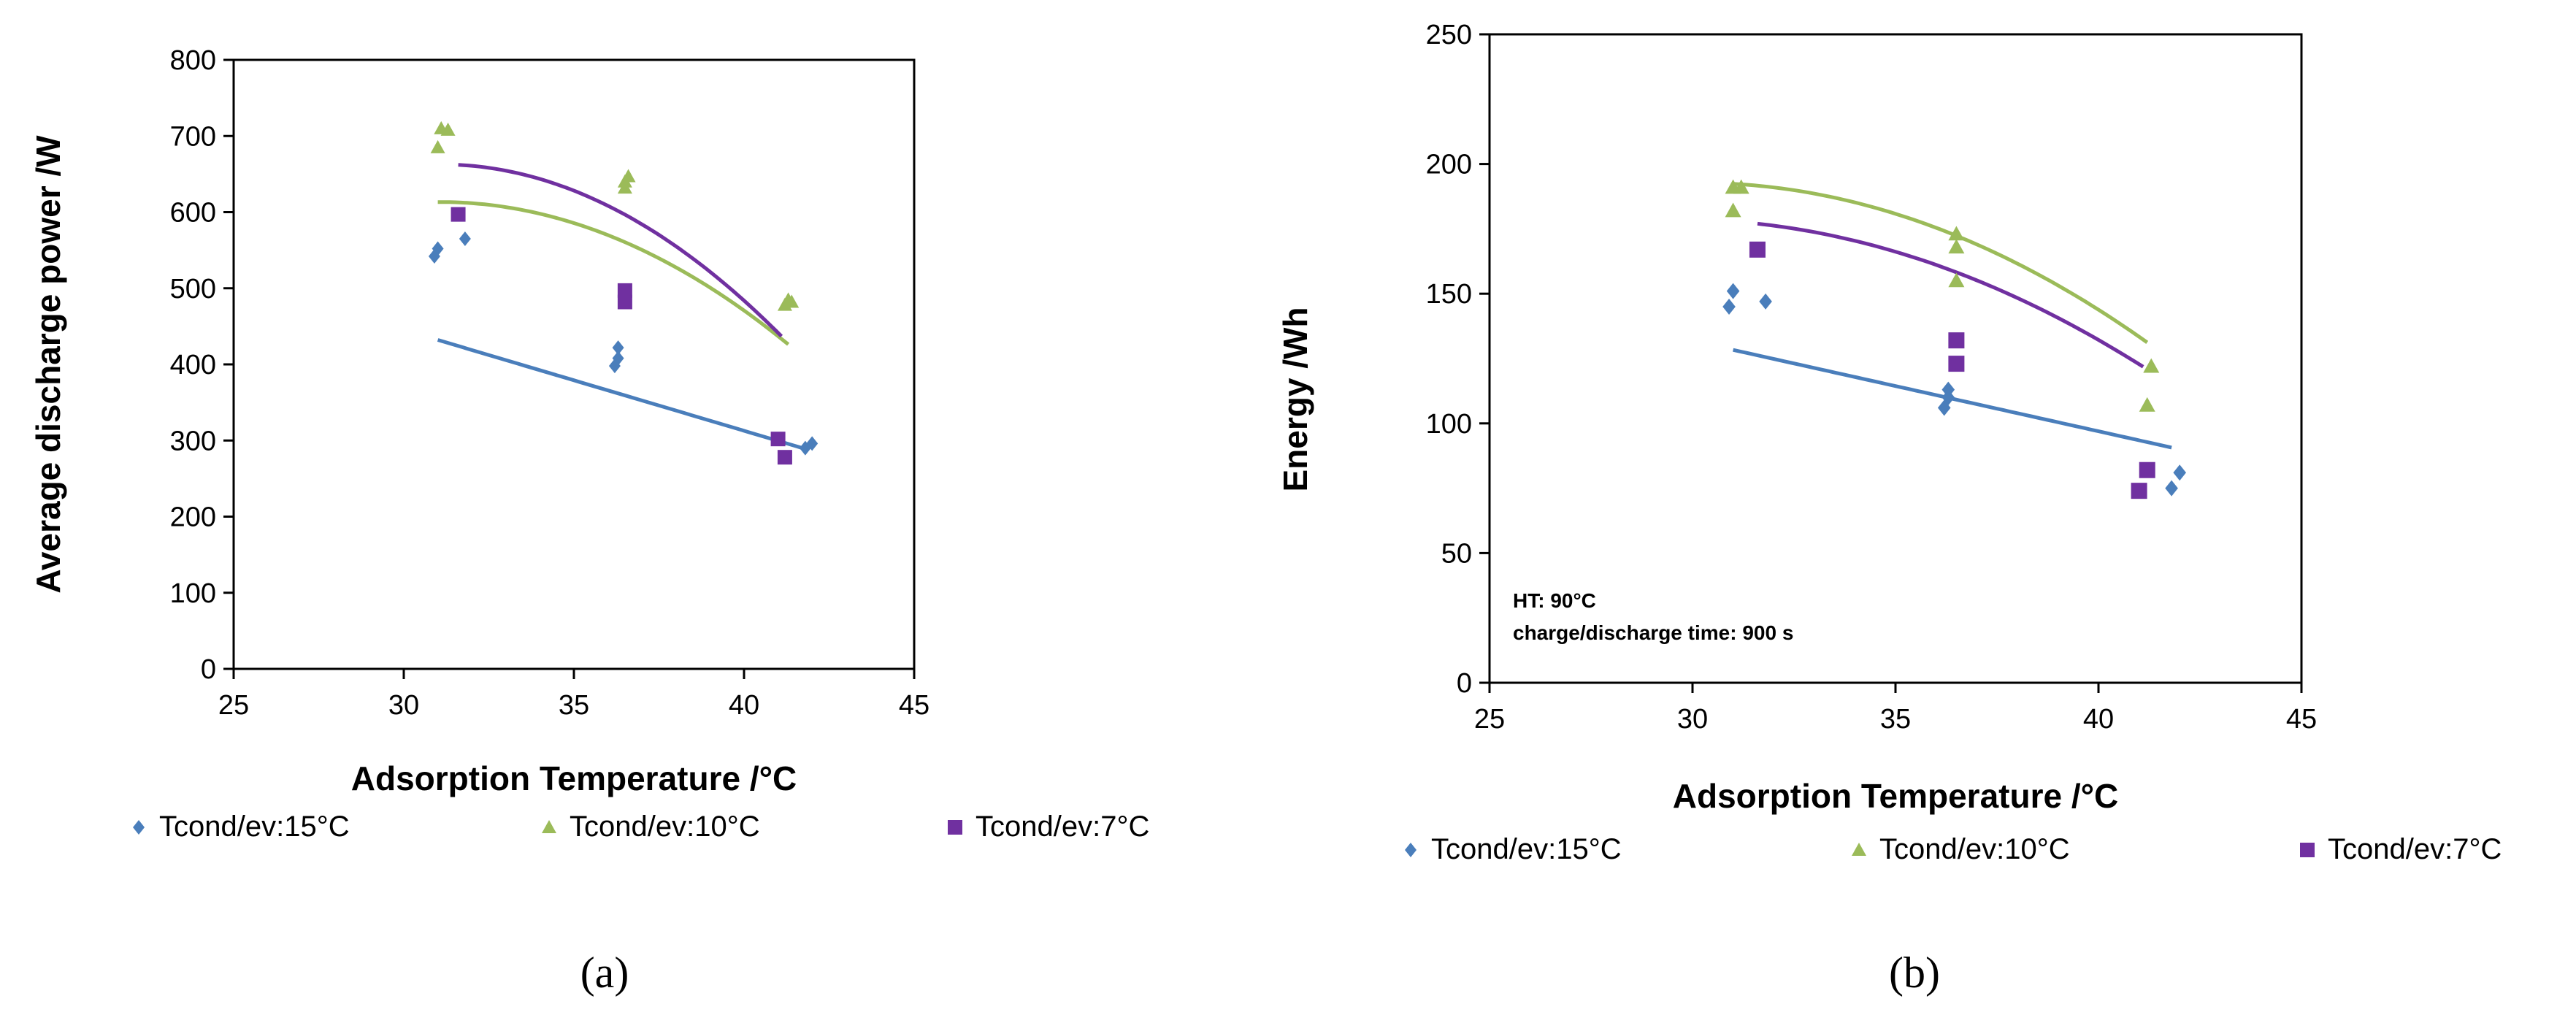  Describe the element at coordinates (1295, 399) in the screenshot. I see `y-axis-title: Energy /Wh` at that location.